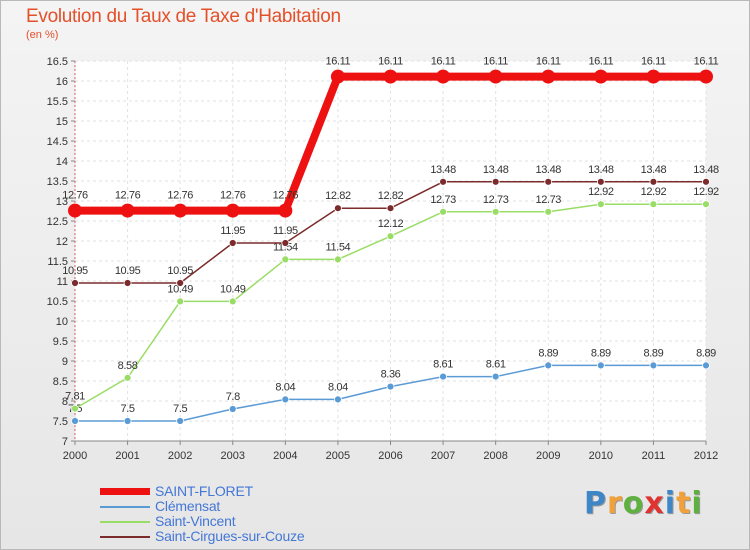 The height and width of the screenshot is (550, 750). I want to click on data-label: 11.54, so click(285, 247).